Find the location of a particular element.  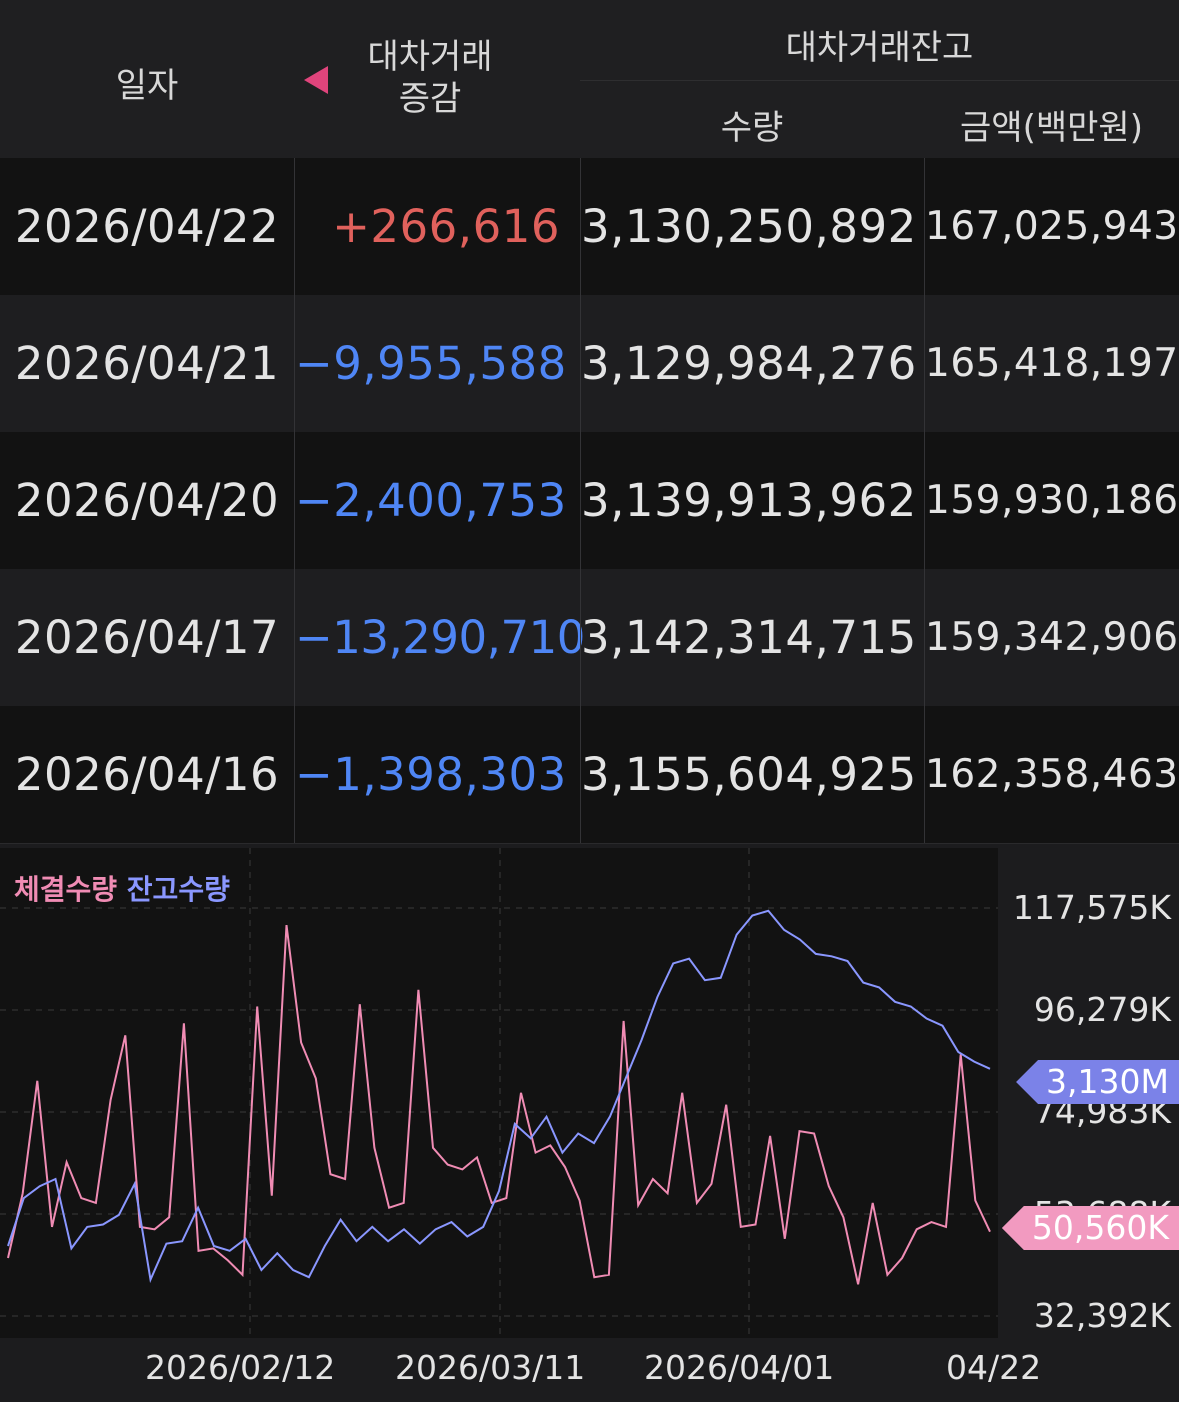

x-tick-label: 04/22 is located at coordinates (994, 1367).